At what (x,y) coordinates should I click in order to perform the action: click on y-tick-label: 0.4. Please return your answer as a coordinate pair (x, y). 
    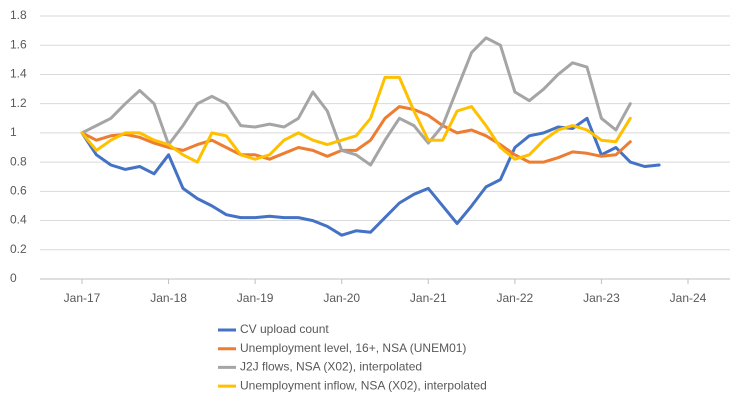
    Looking at the image, I should click on (18, 220).